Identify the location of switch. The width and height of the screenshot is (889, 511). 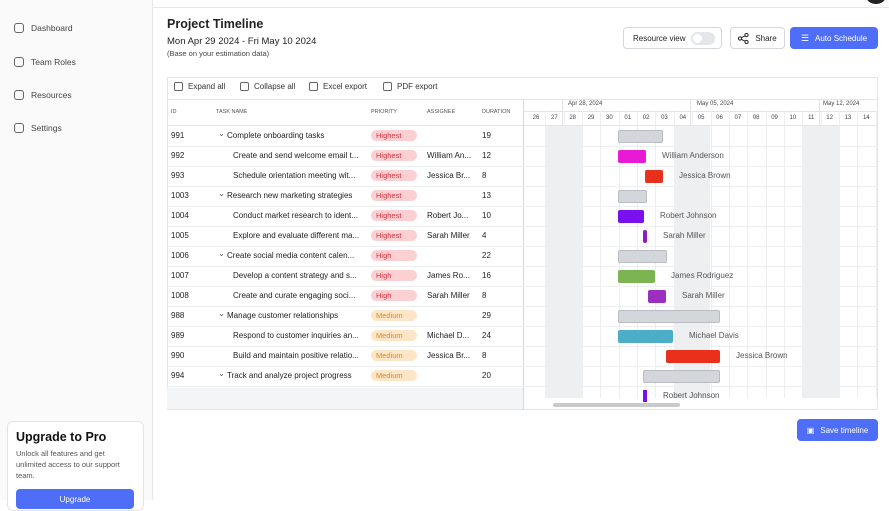
(703, 38).